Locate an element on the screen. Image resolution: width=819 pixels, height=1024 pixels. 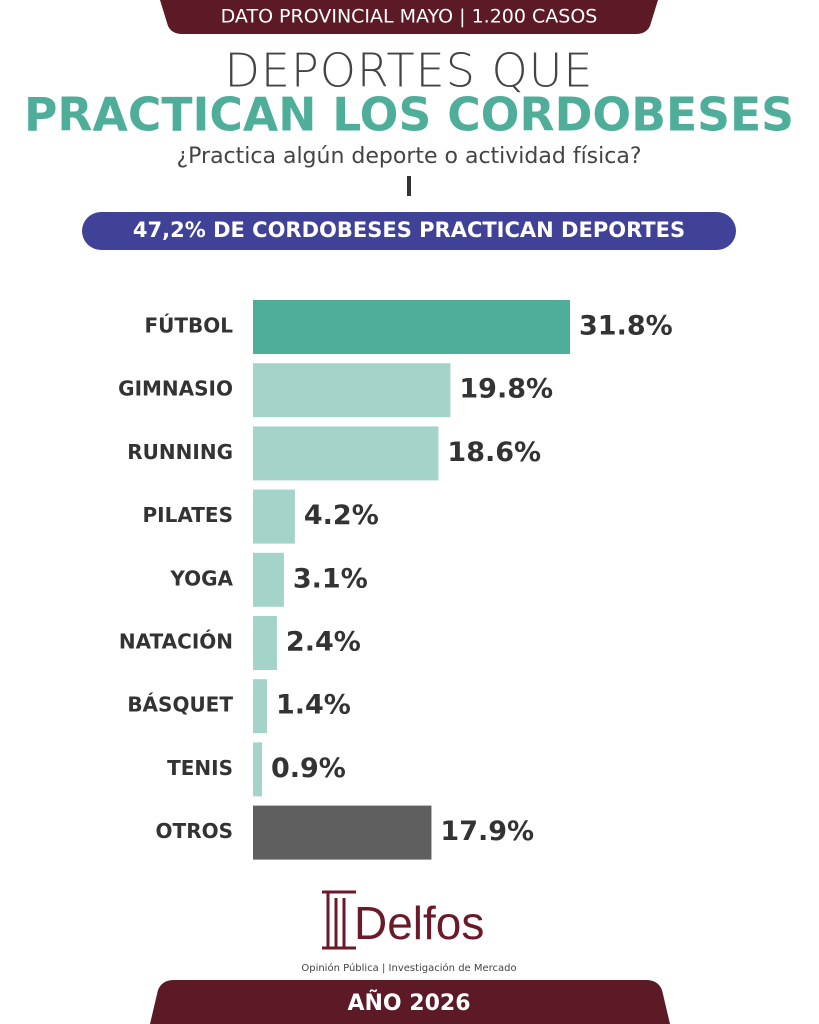
value-label: 2.4% is located at coordinates (323, 642).